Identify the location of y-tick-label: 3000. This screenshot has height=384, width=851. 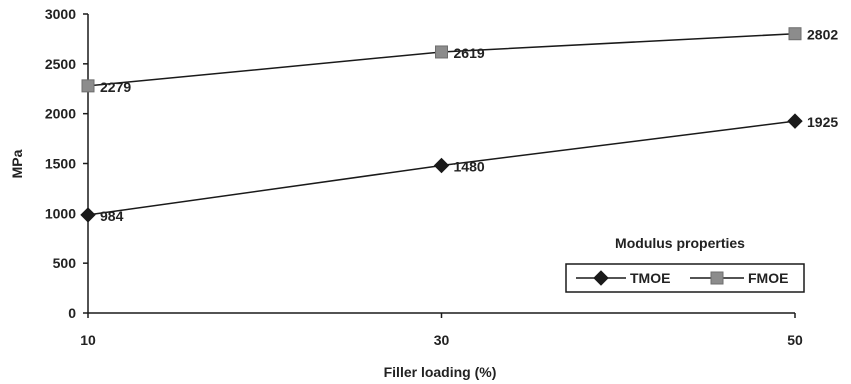
(60, 14).